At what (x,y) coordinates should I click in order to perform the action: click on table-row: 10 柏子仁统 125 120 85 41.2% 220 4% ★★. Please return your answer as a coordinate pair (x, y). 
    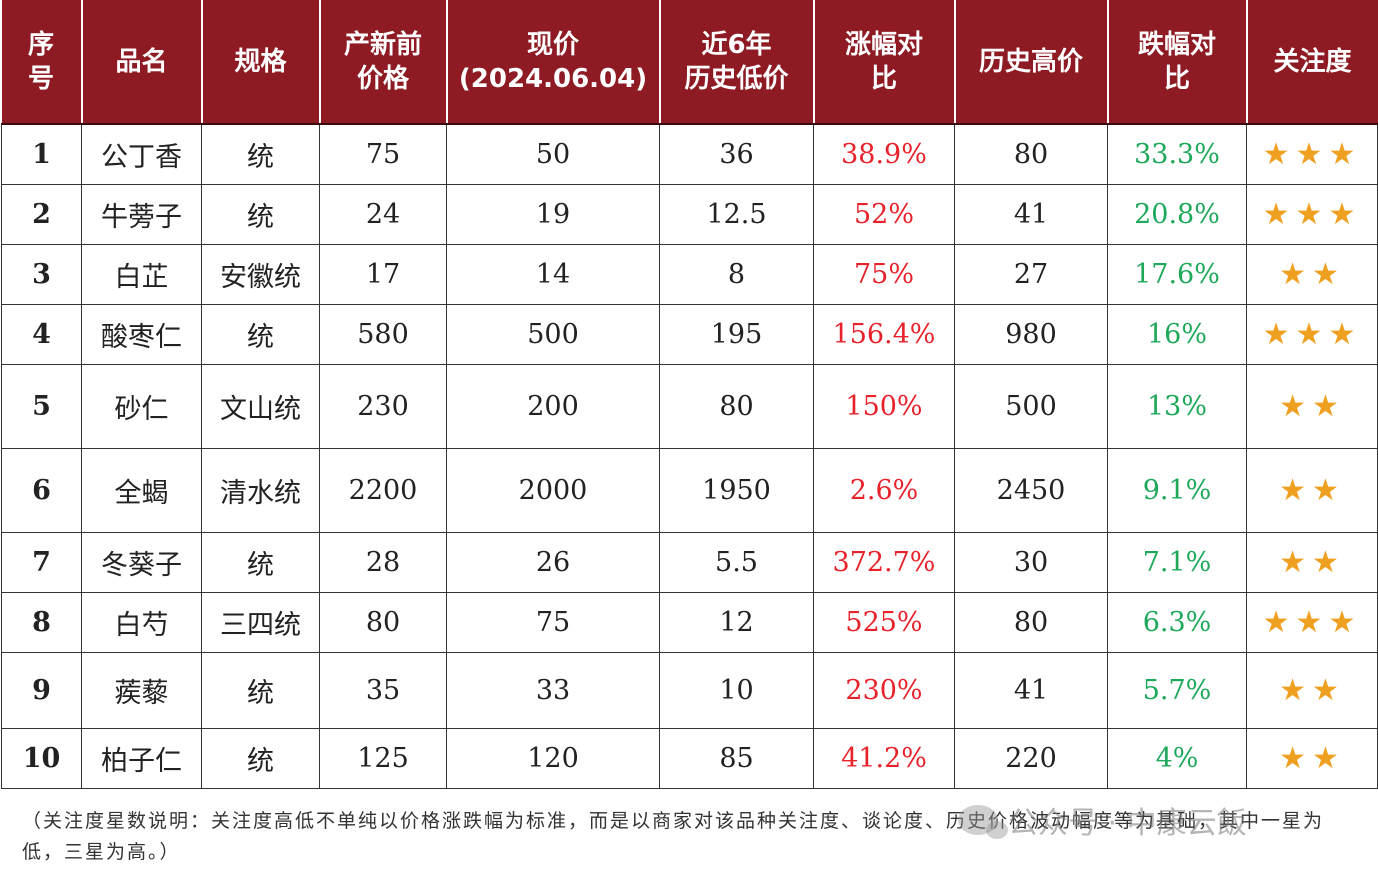
    Looking at the image, I should click on (689, 758).